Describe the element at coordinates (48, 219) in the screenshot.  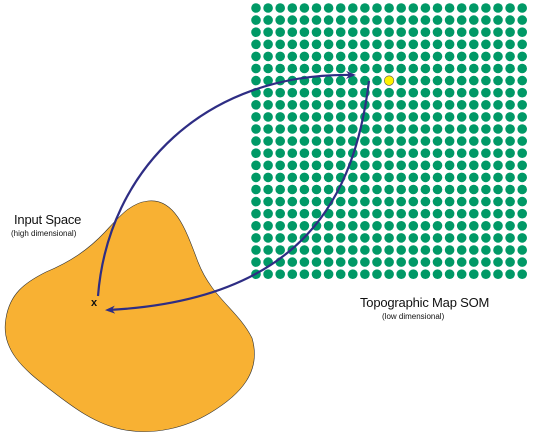
I see `input-space-title: Input Space` at that location.